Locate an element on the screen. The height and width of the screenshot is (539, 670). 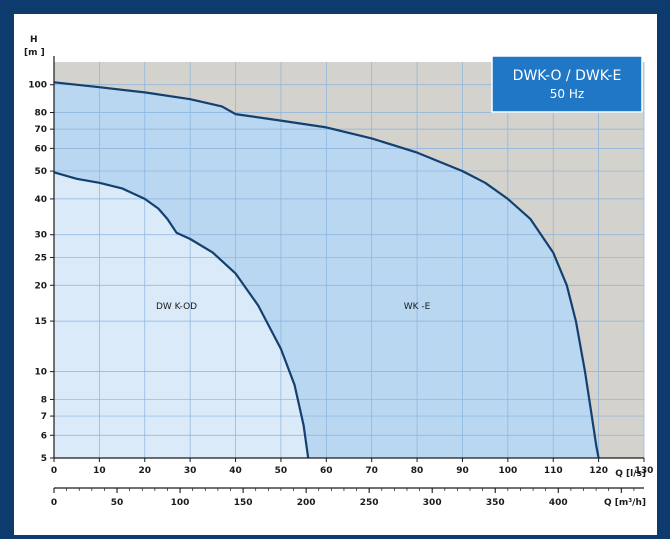
x-tick-label-40: 40 is located at coordinates (235, 471).